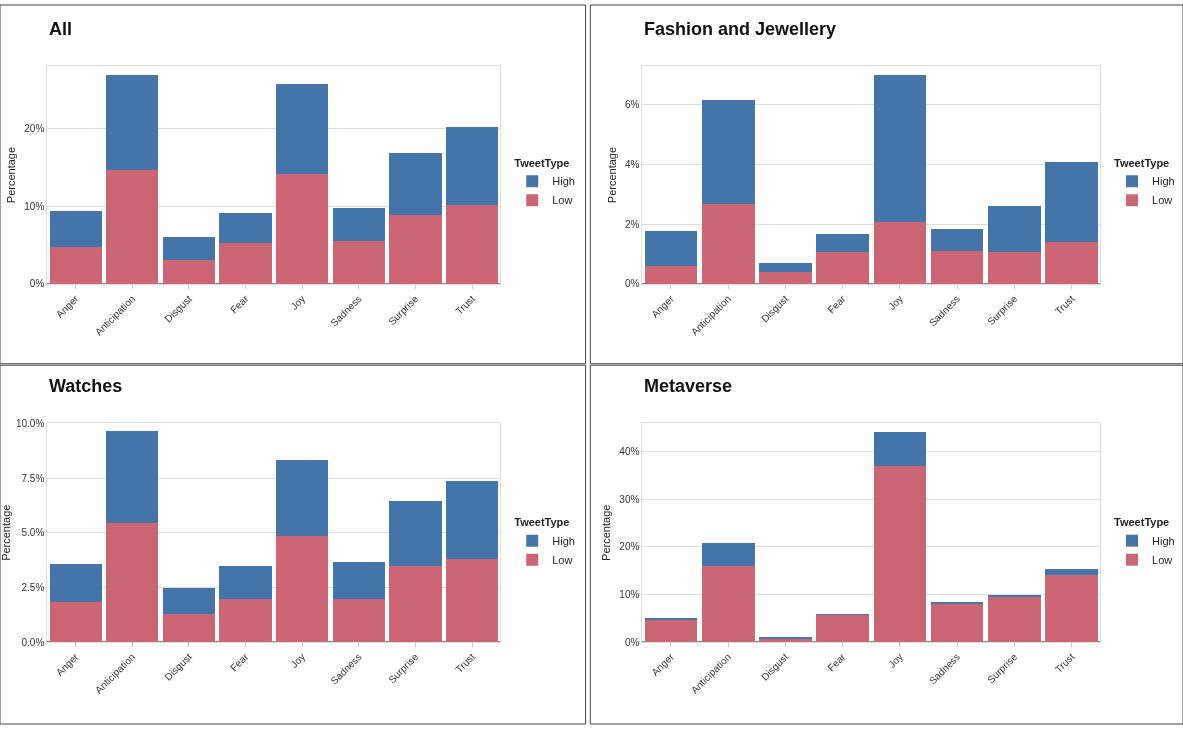 Image resolution: width=1183 pixels, height=730 pixels. What do you see at coordinates (33, 587) in the screenshot?
I see `y-tick-label: 2.5%` at bounding box center [33, 587].